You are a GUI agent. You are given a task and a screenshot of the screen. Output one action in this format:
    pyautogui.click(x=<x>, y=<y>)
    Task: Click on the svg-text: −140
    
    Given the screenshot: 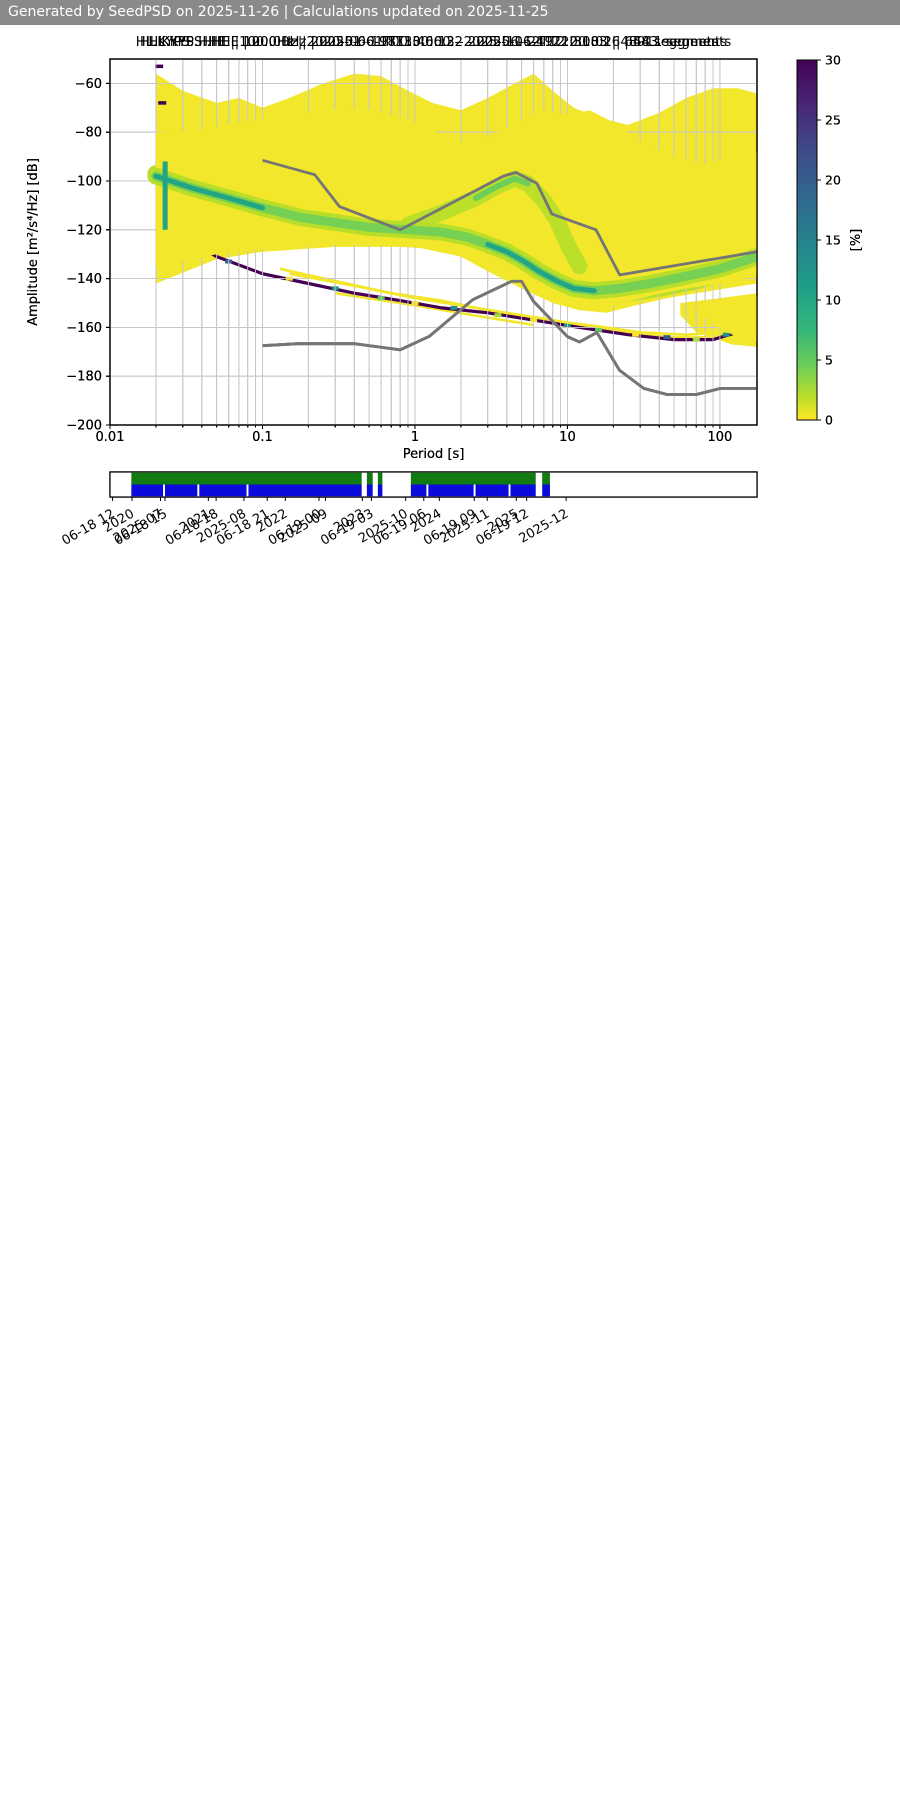 What is the action you would take?
    pyautogui.click(x=84, y=279)
    